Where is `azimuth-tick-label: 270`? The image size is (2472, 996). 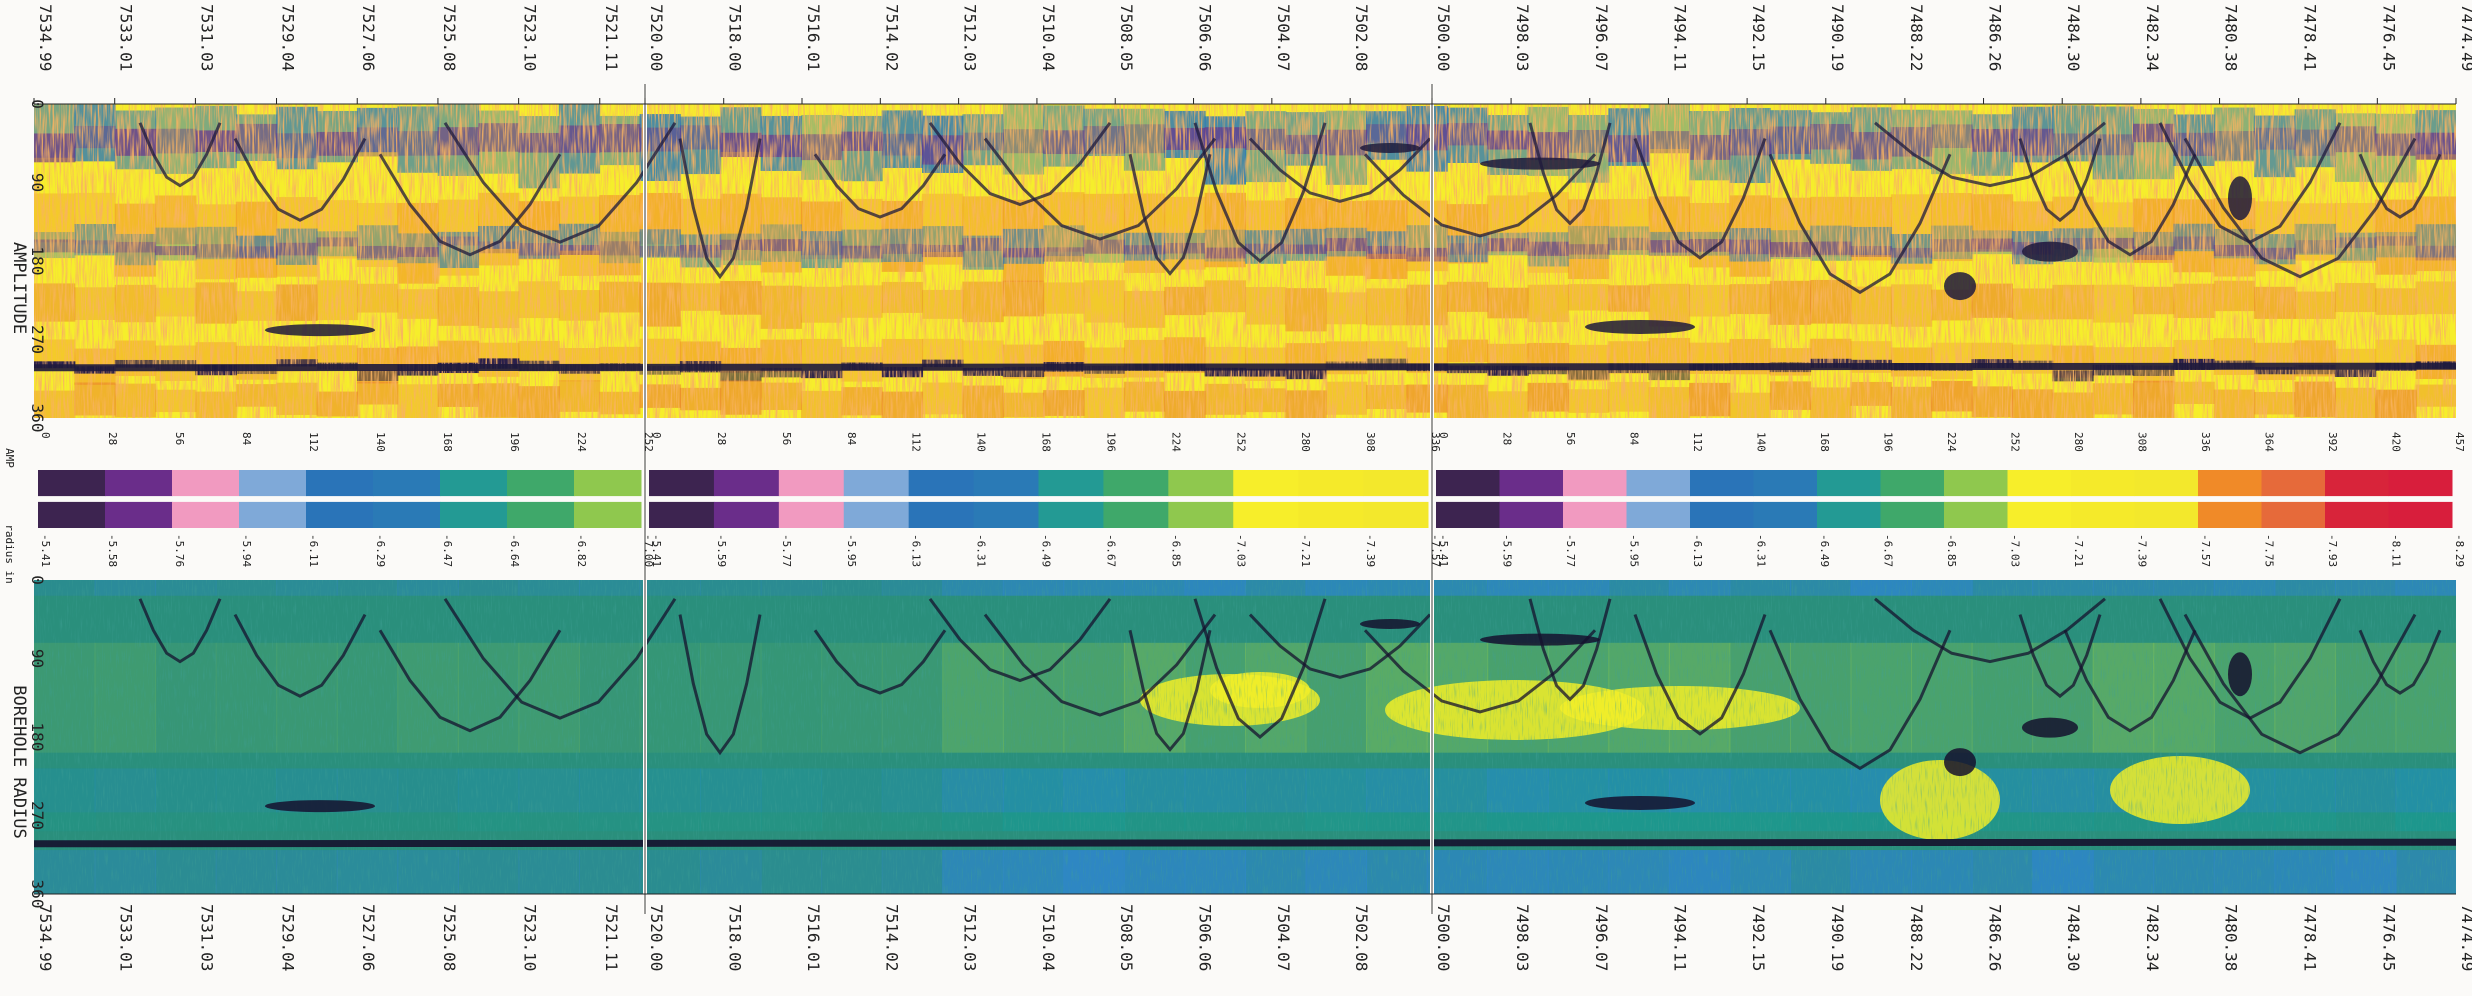 azimuth-tick-label: 270 is located at coordinates (37, 339).